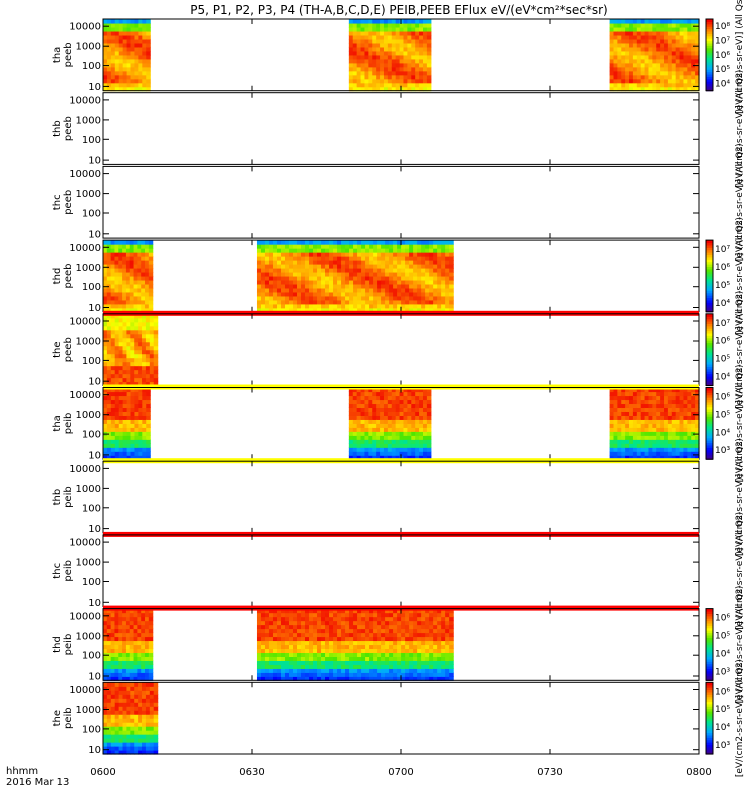 The image size is (750, 800). What do you see at coordinates (401, 349) in the screenshot?
I see `panel-frame` at bounding box center [401, 349].